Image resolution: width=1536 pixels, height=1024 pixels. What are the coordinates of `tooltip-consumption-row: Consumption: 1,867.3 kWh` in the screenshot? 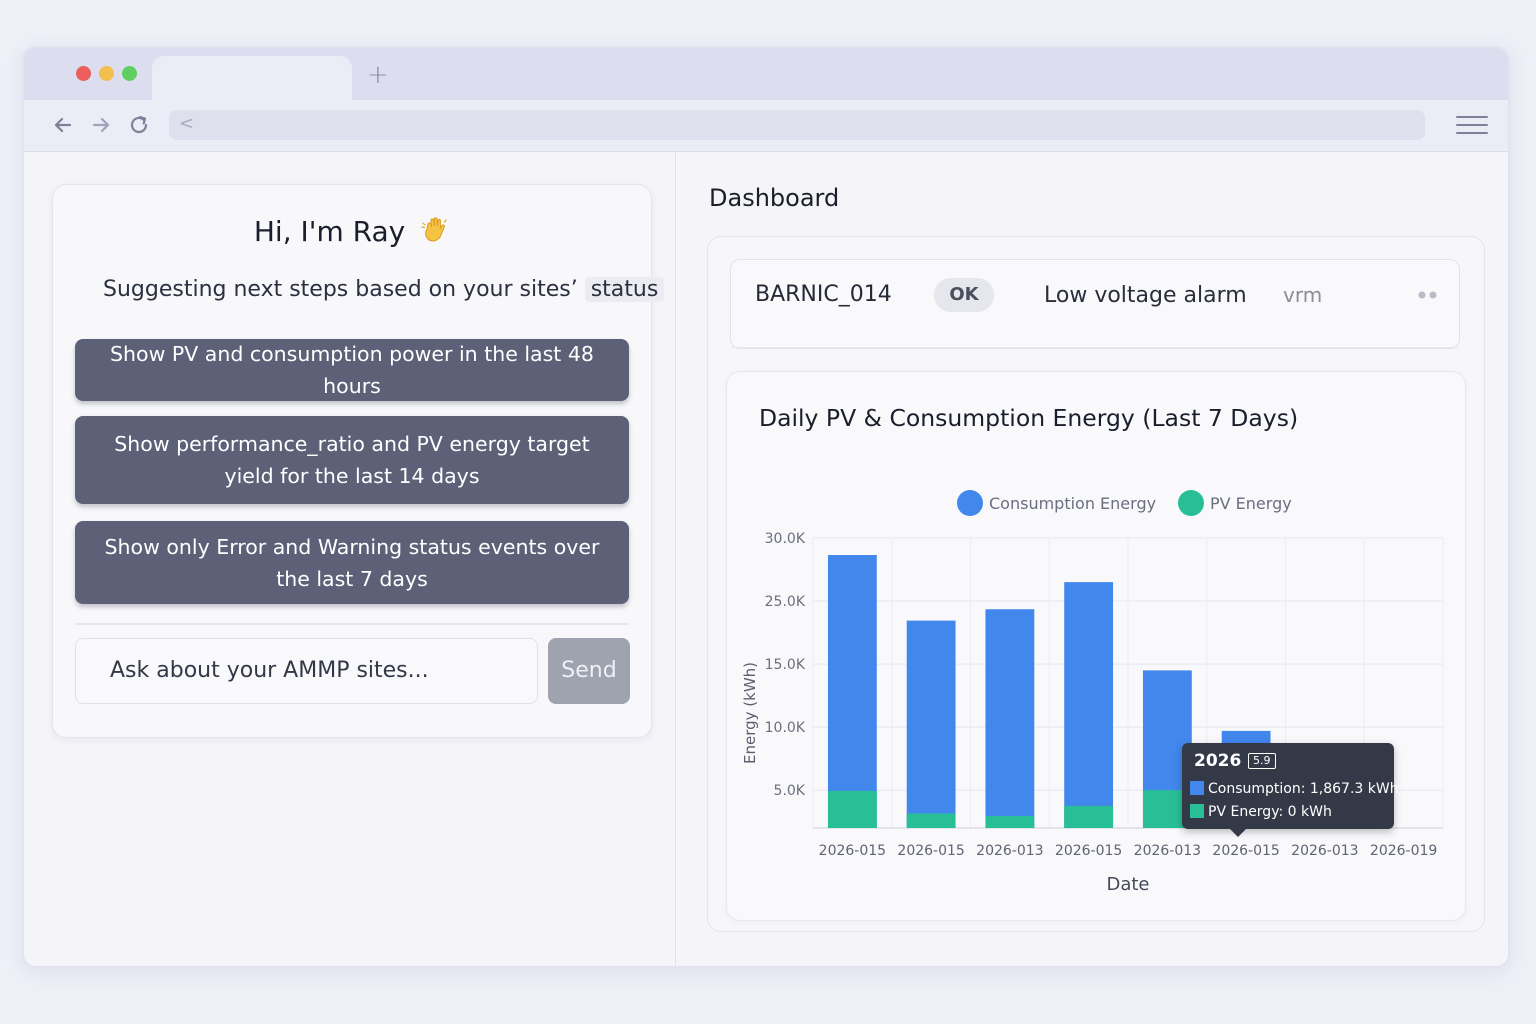 It's located at (1294, 789).